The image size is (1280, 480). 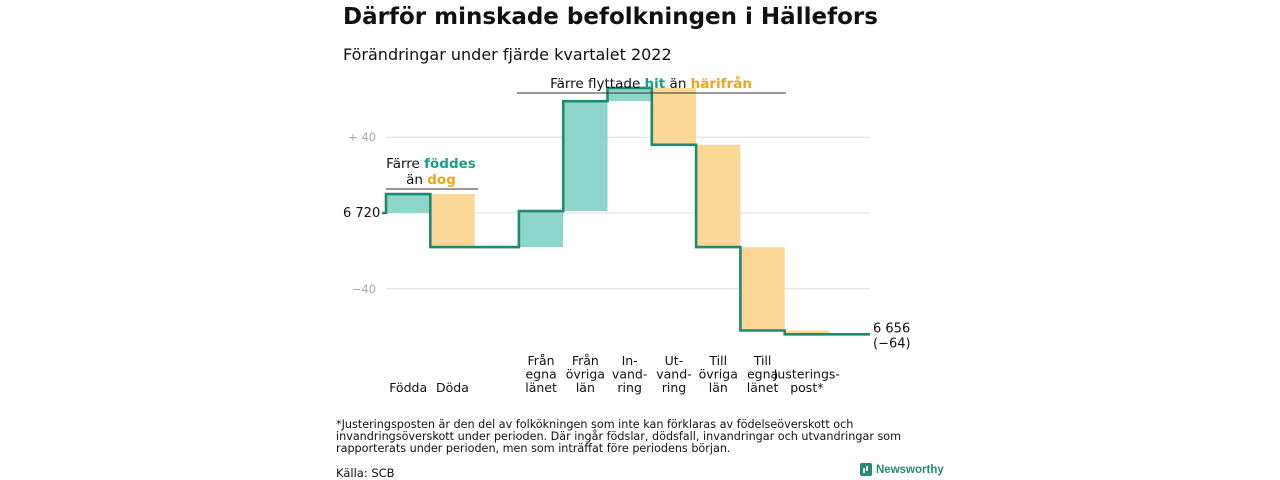 What do you see at coordinates (763, 374) in the screenshot?
I see `category-label: Till egna länet` at bounding box center [763, 374].